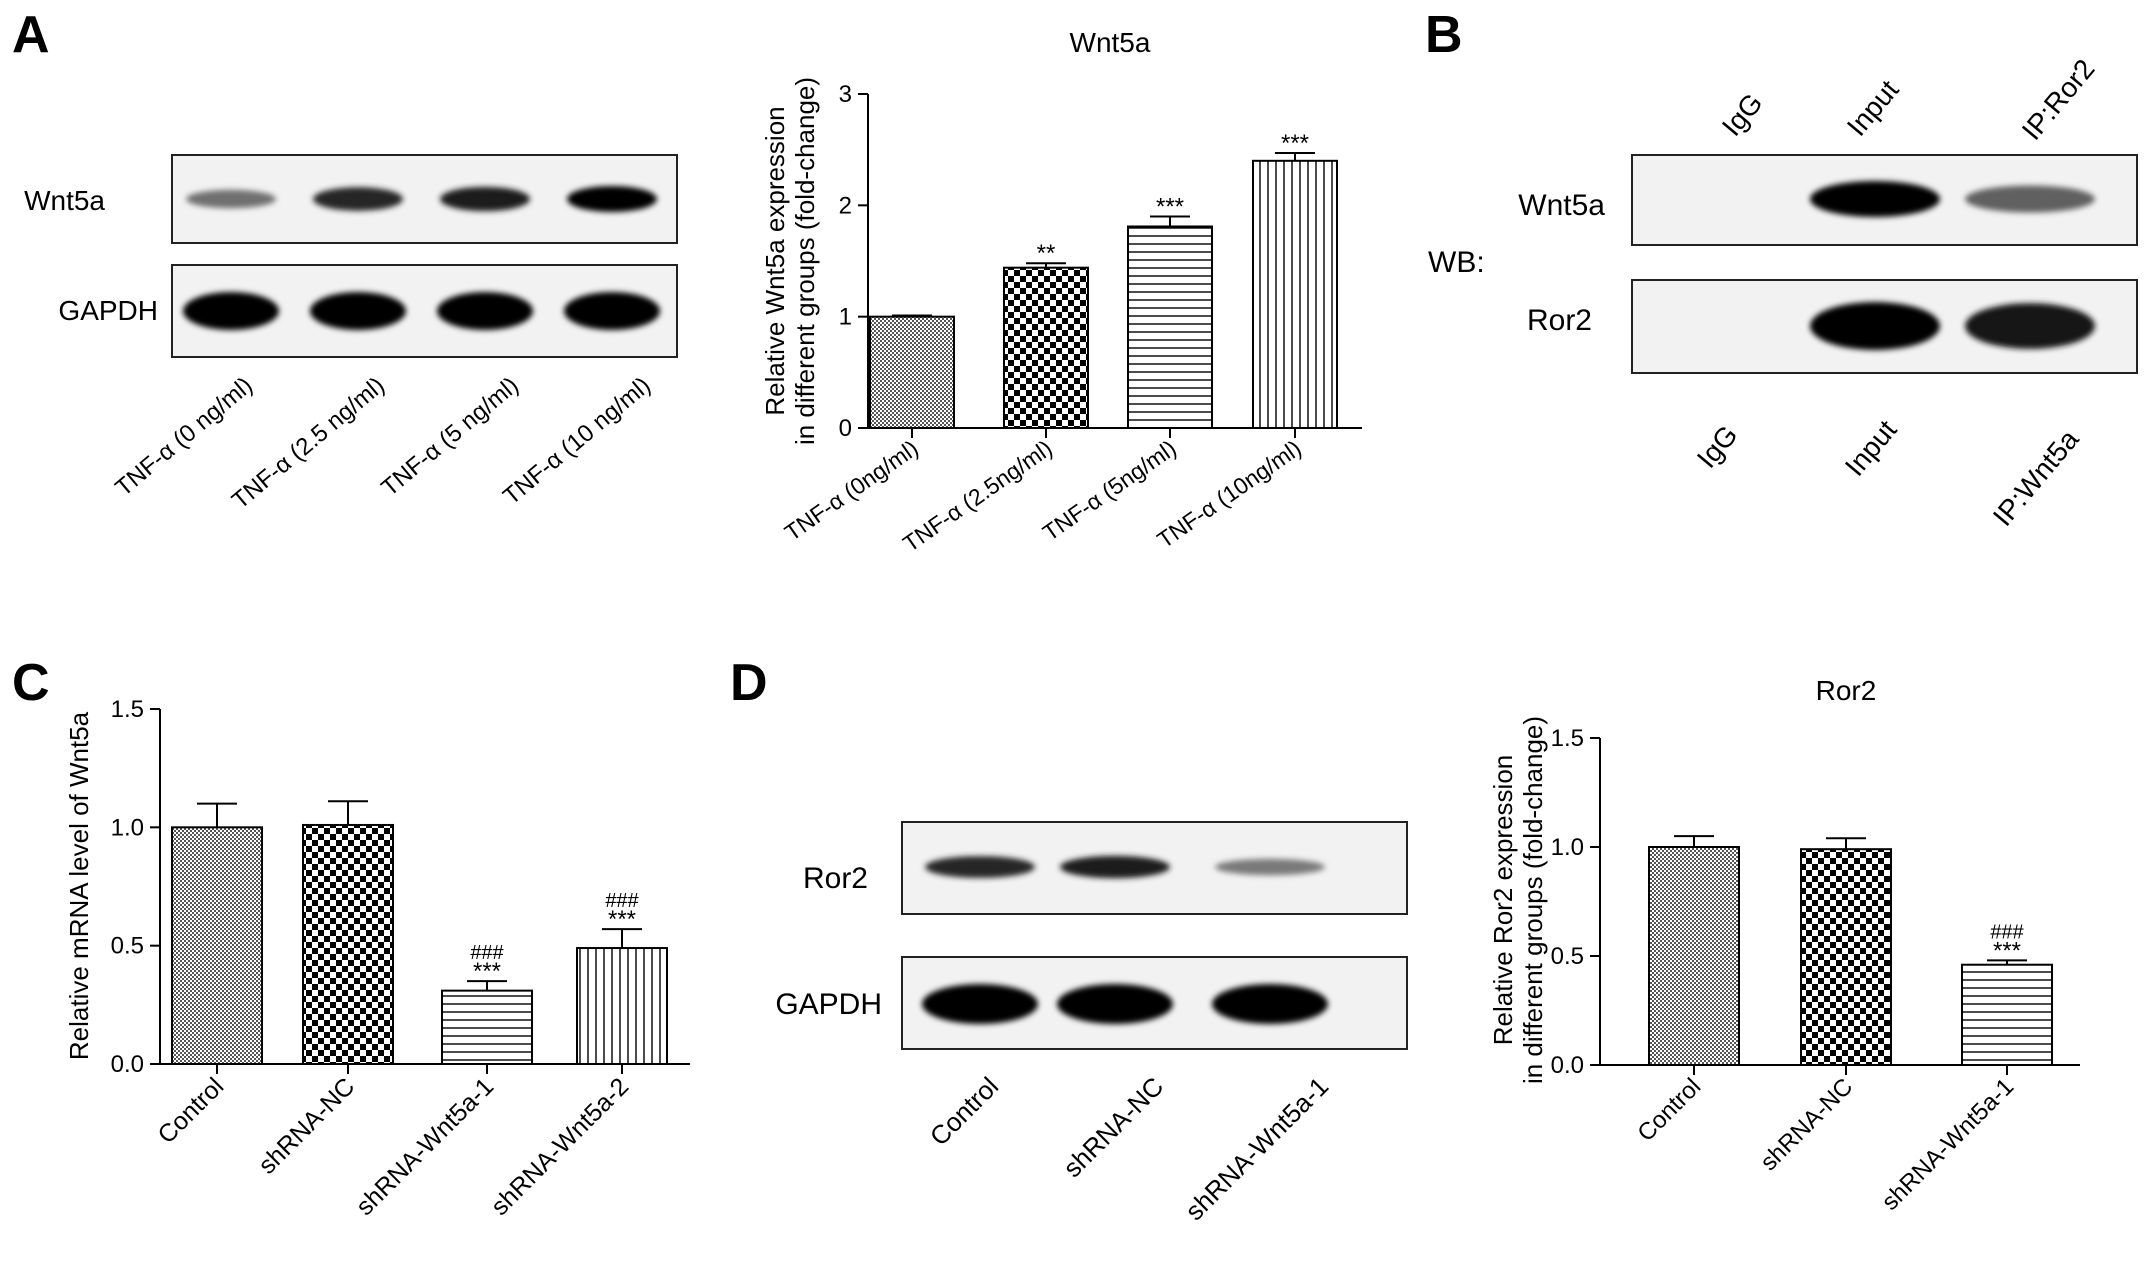  I want to click on panel-label-a: A, so click(31, 35).